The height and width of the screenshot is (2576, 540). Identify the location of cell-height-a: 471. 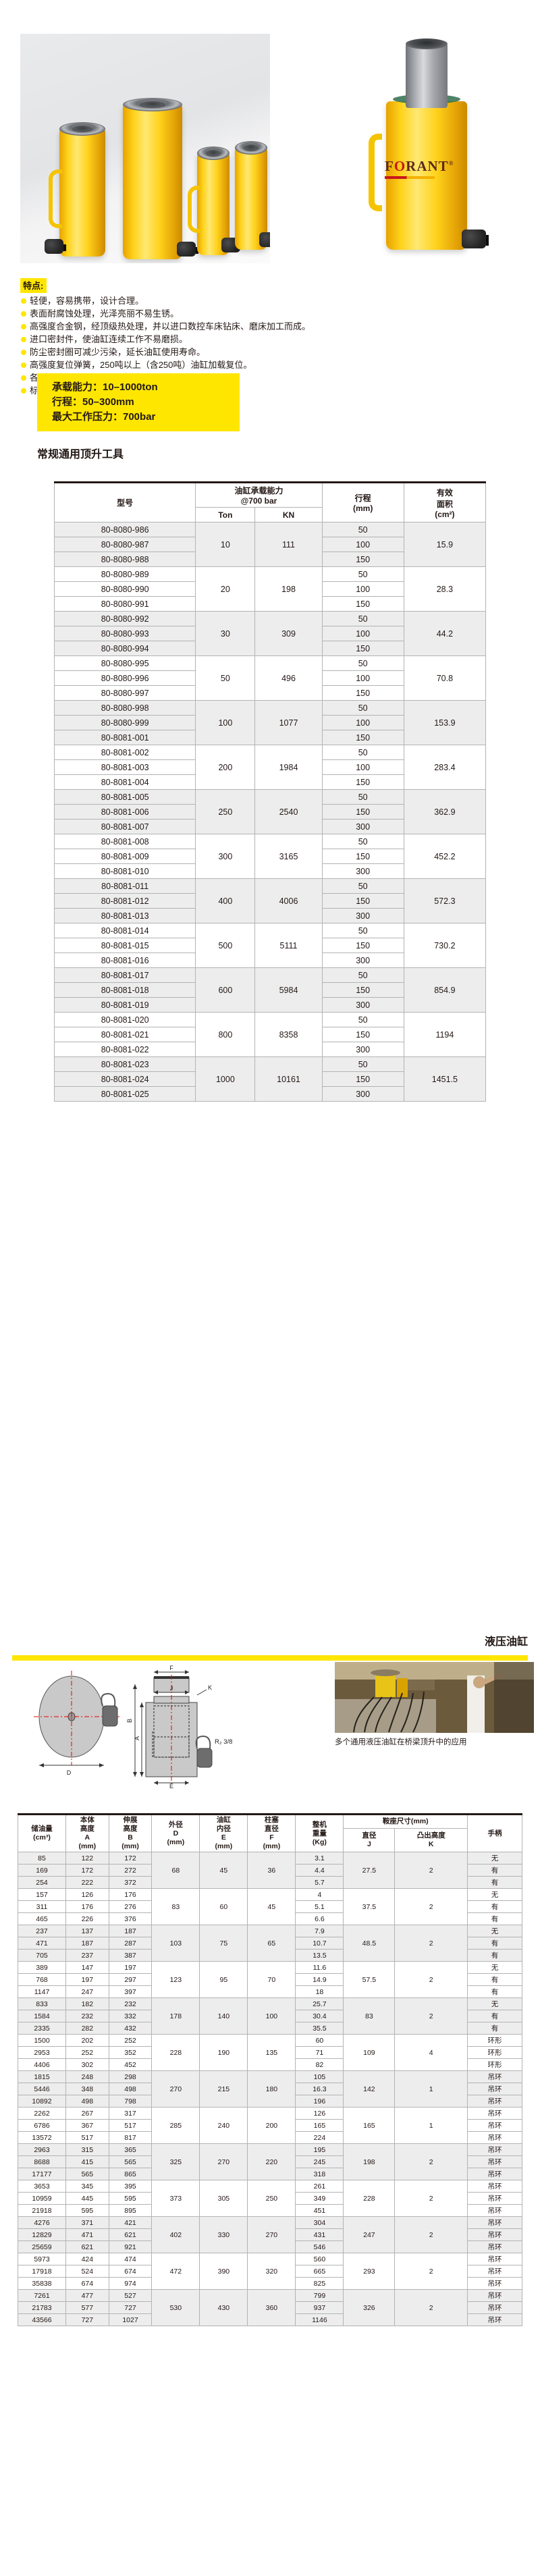
(87, 2234).